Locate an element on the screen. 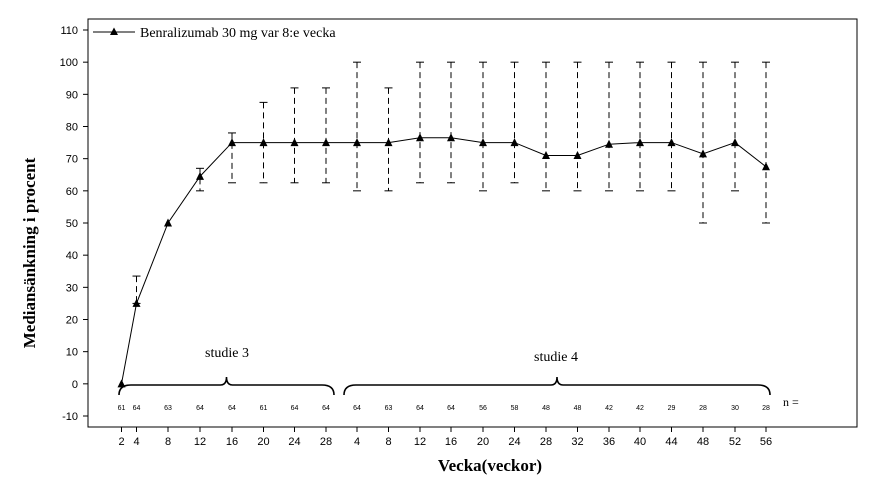 This screenshot has height=484, width=892. group-label-studie-4: studie 4 is located at coordinates (556, 357).